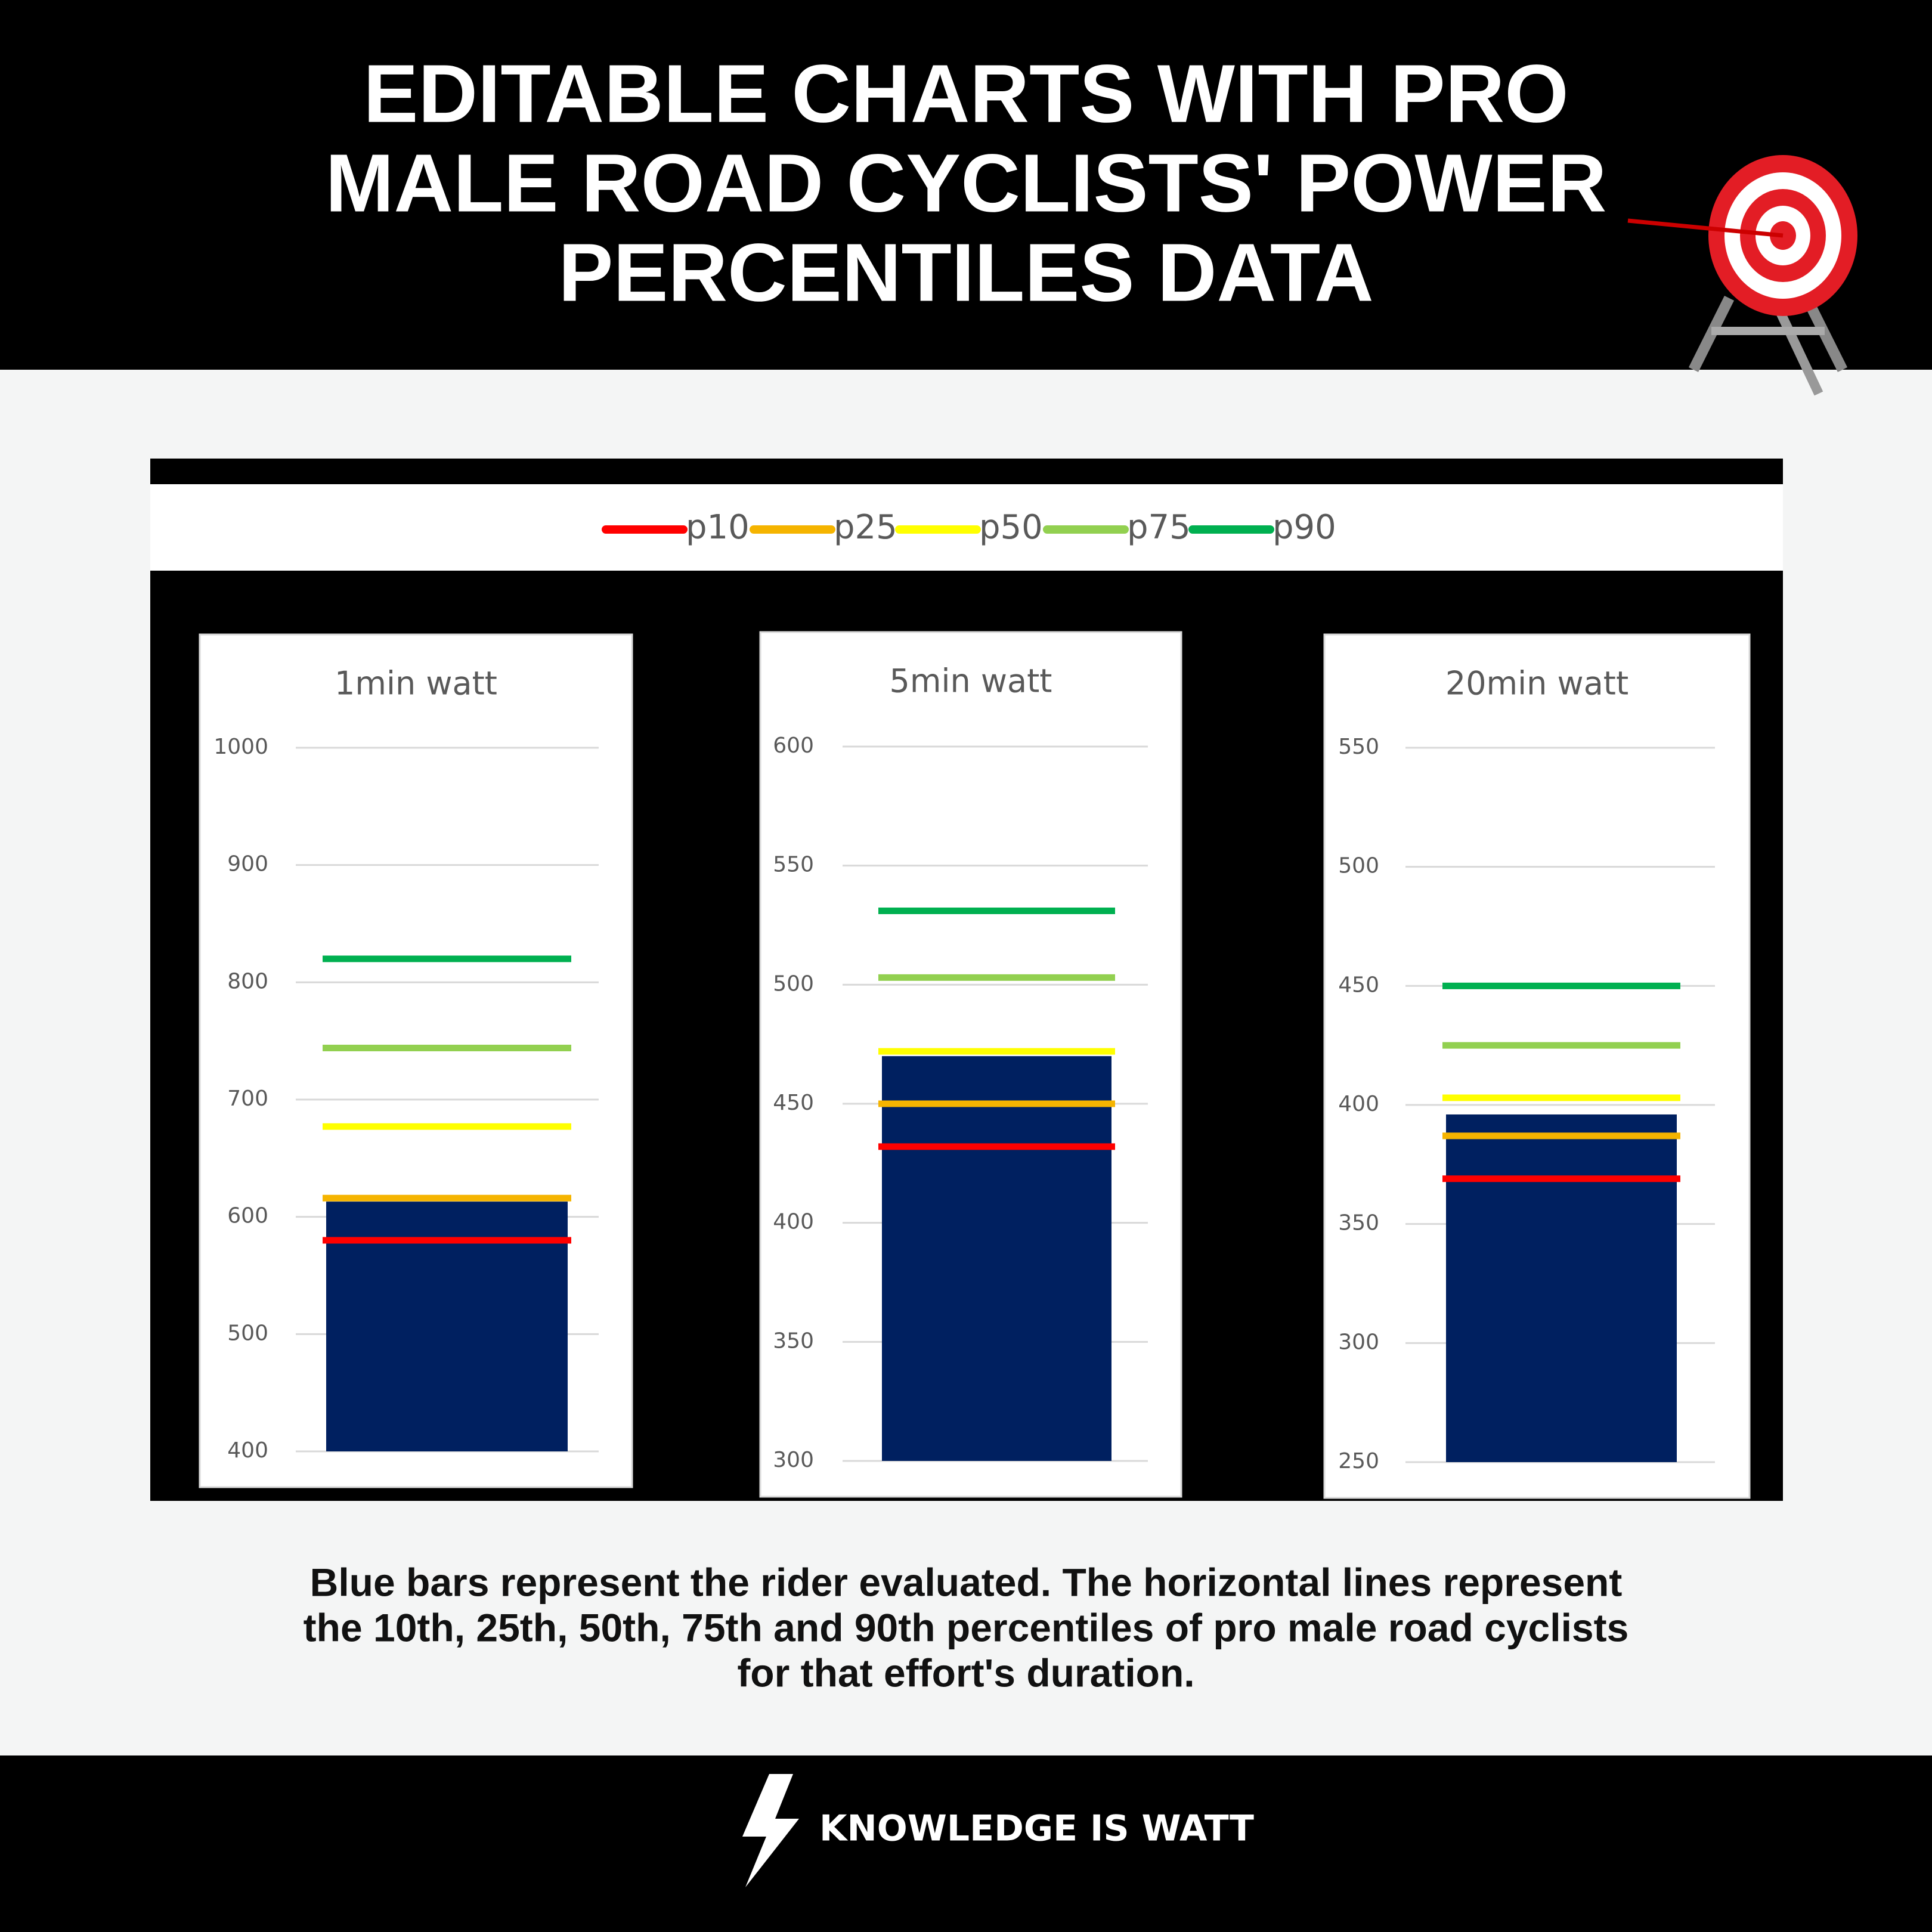  Describe the element at coordinates (1036, 1829) in the screenshot. I see `footer-brand: KNOWLEDGE IS WATT` at that location.